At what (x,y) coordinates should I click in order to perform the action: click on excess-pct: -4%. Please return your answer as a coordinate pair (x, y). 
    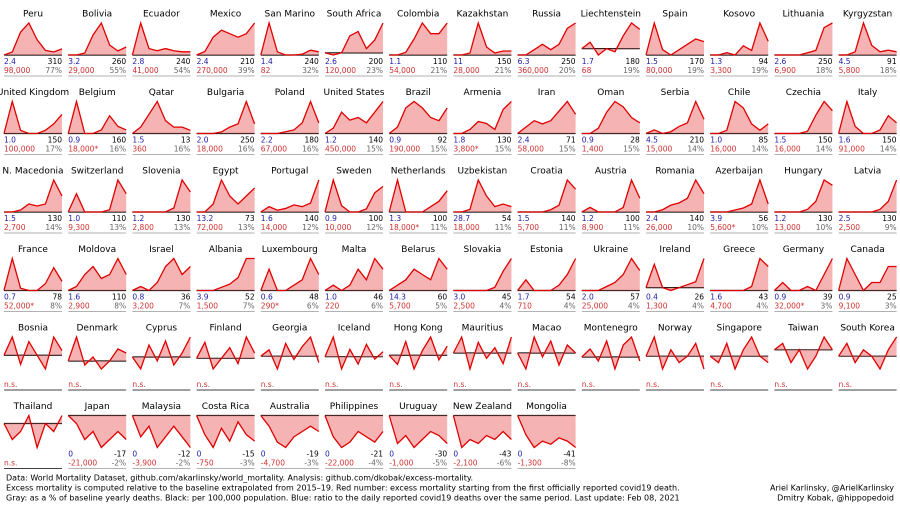
    Looking at the image, I should click on (375, 463).